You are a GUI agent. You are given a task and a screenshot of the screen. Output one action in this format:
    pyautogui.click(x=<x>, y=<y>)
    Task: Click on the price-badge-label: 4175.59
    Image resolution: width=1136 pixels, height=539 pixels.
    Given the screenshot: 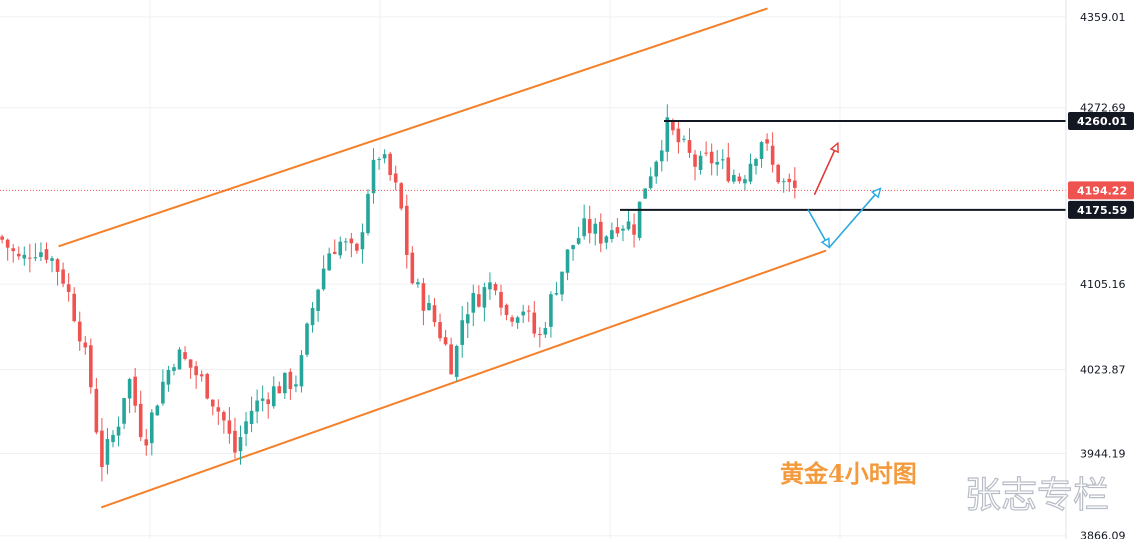 What is the action you would take?
    pyautogui.click(x=1102, y=210)
    